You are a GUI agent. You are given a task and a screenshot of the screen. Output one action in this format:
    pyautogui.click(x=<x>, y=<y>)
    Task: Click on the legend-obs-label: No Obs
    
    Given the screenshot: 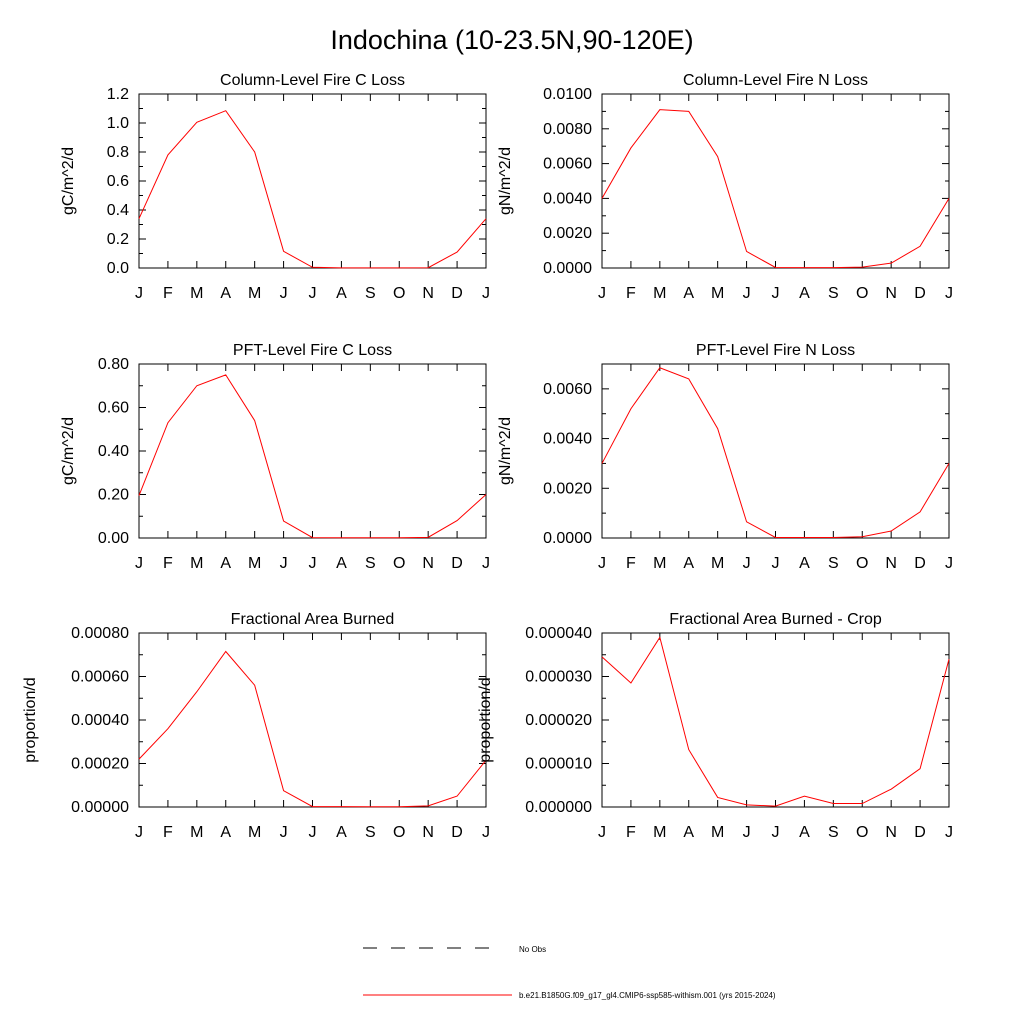 What is the action you would take?
    pyautogui.click(x=532, y=949)
    